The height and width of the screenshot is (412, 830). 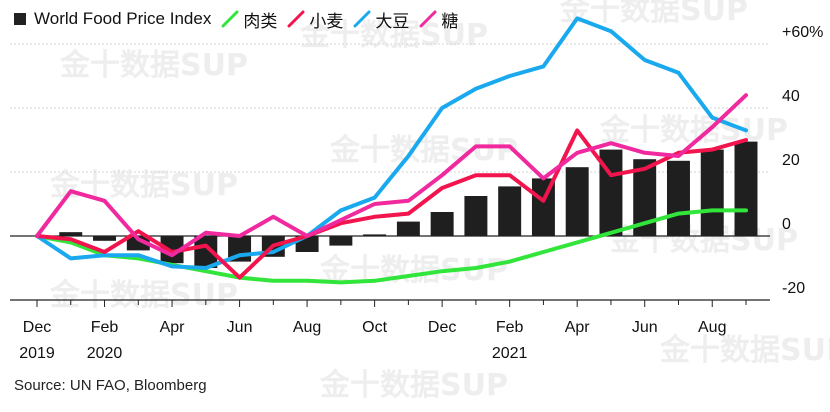 What do you see at coordinates (791, 160) in the screenshot?
I see `y-tick-label: 20` at bounding box center [791, 160].